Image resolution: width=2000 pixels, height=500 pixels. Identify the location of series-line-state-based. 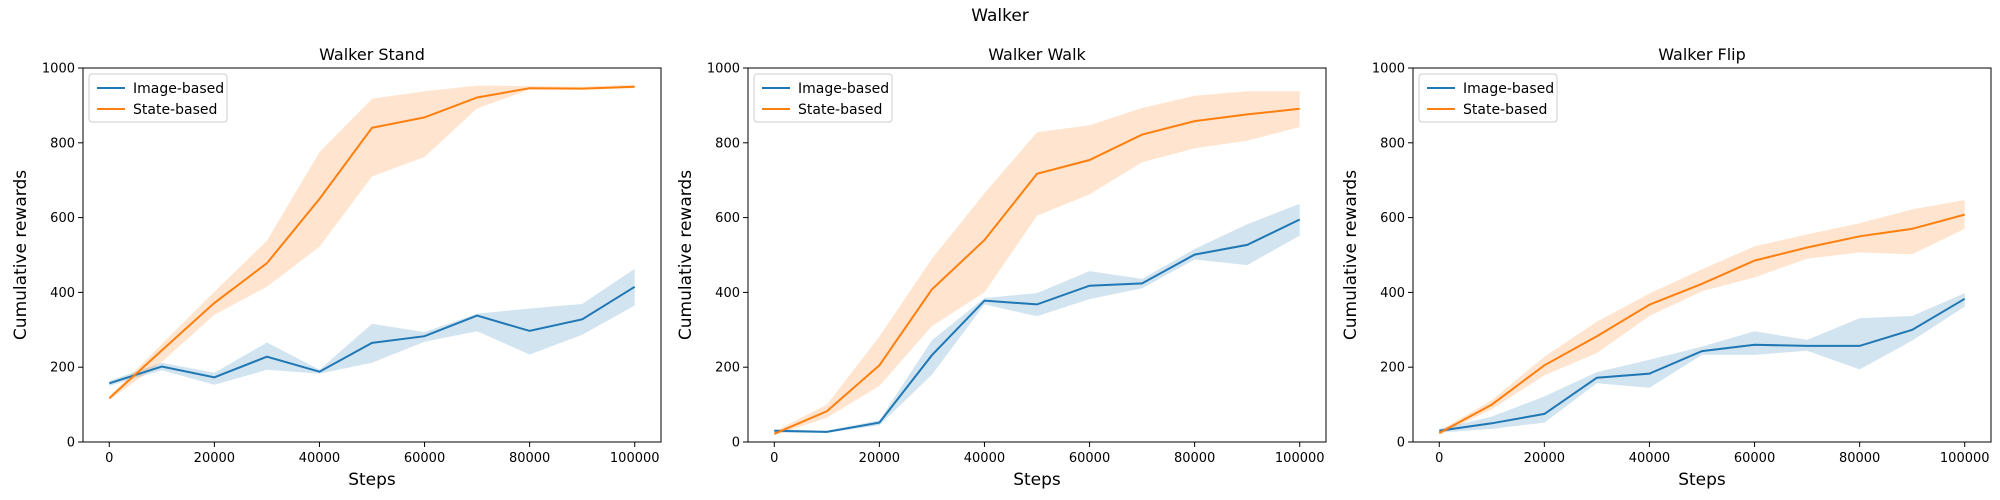
(1701, 323).